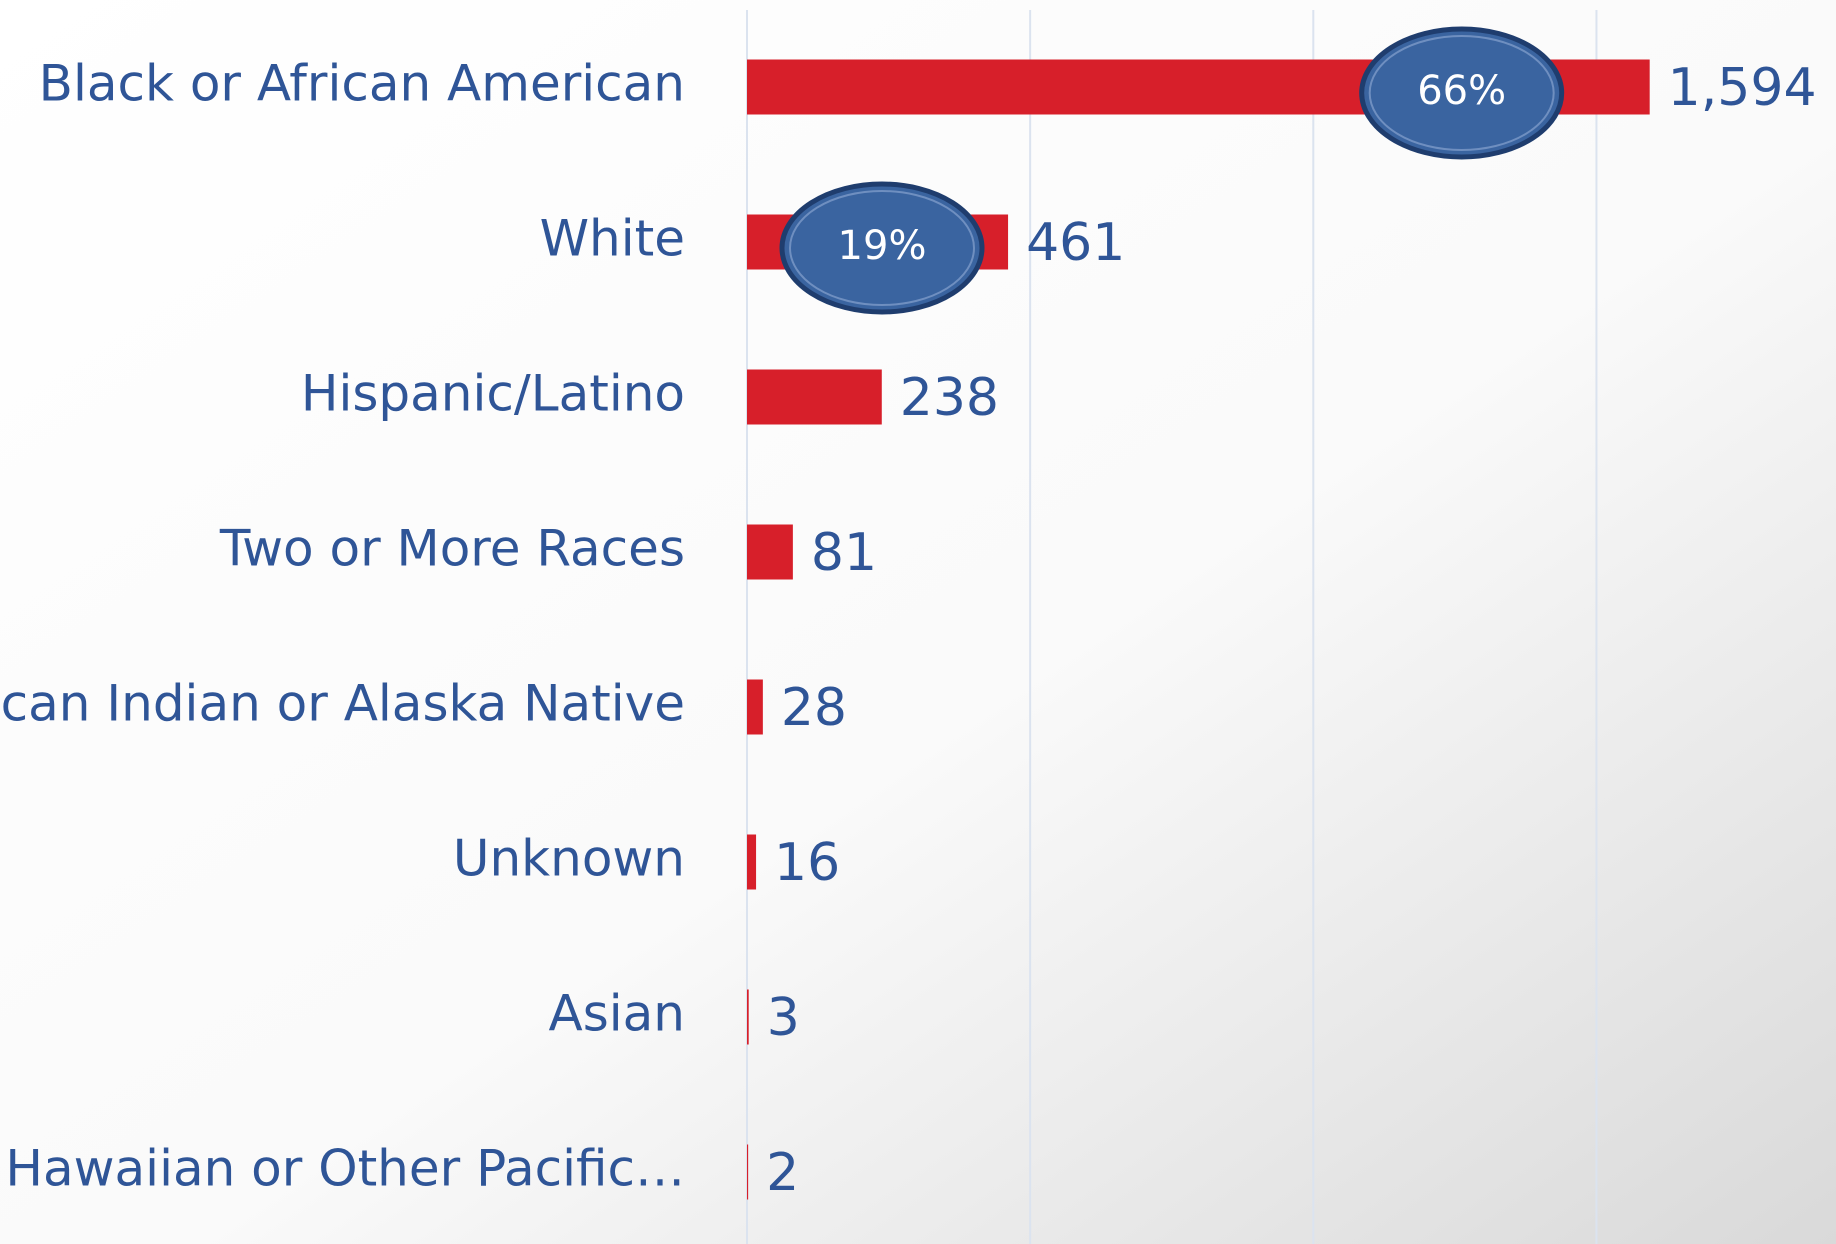 This screenshot has height=1244, width=1836. What do you see at coordinates (814, 708) in the screenshot?
I see `value-label: 28` at bounding box center [814, 708].